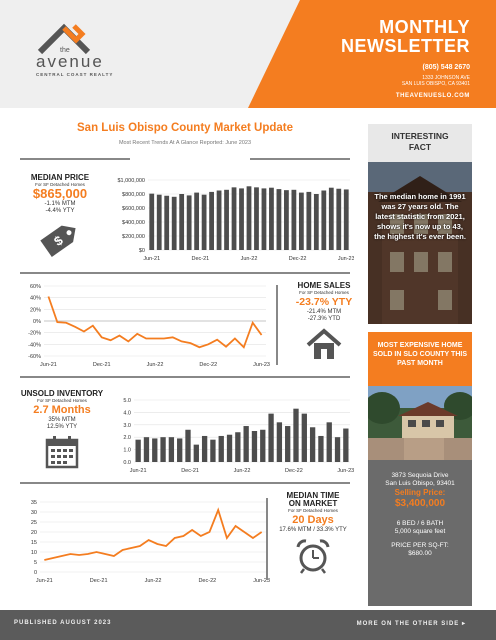 The width and height of the screenshot is (496, 640). I want to click on median-time-value: 20 Days, so click(313, 520).